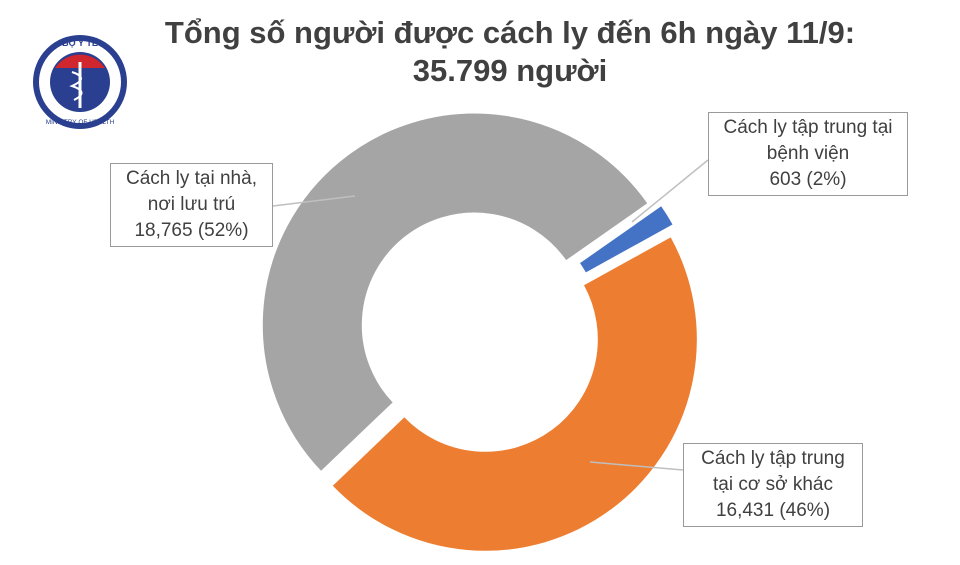 The height and width of the screenshot is (565, 960). I want to click on value-label: 18,765 (52%), so click(191, 230).